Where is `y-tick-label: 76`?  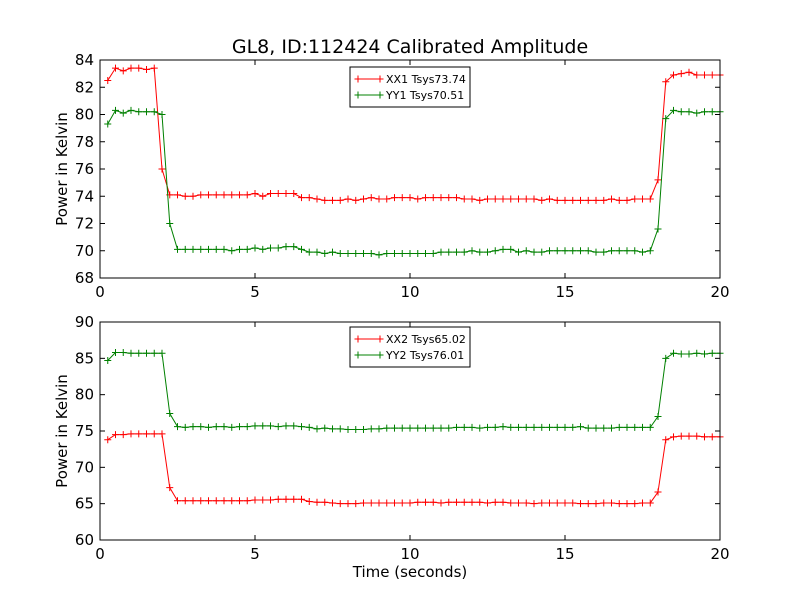 y-tick-label: 76 is located at coordinates (84, 169).